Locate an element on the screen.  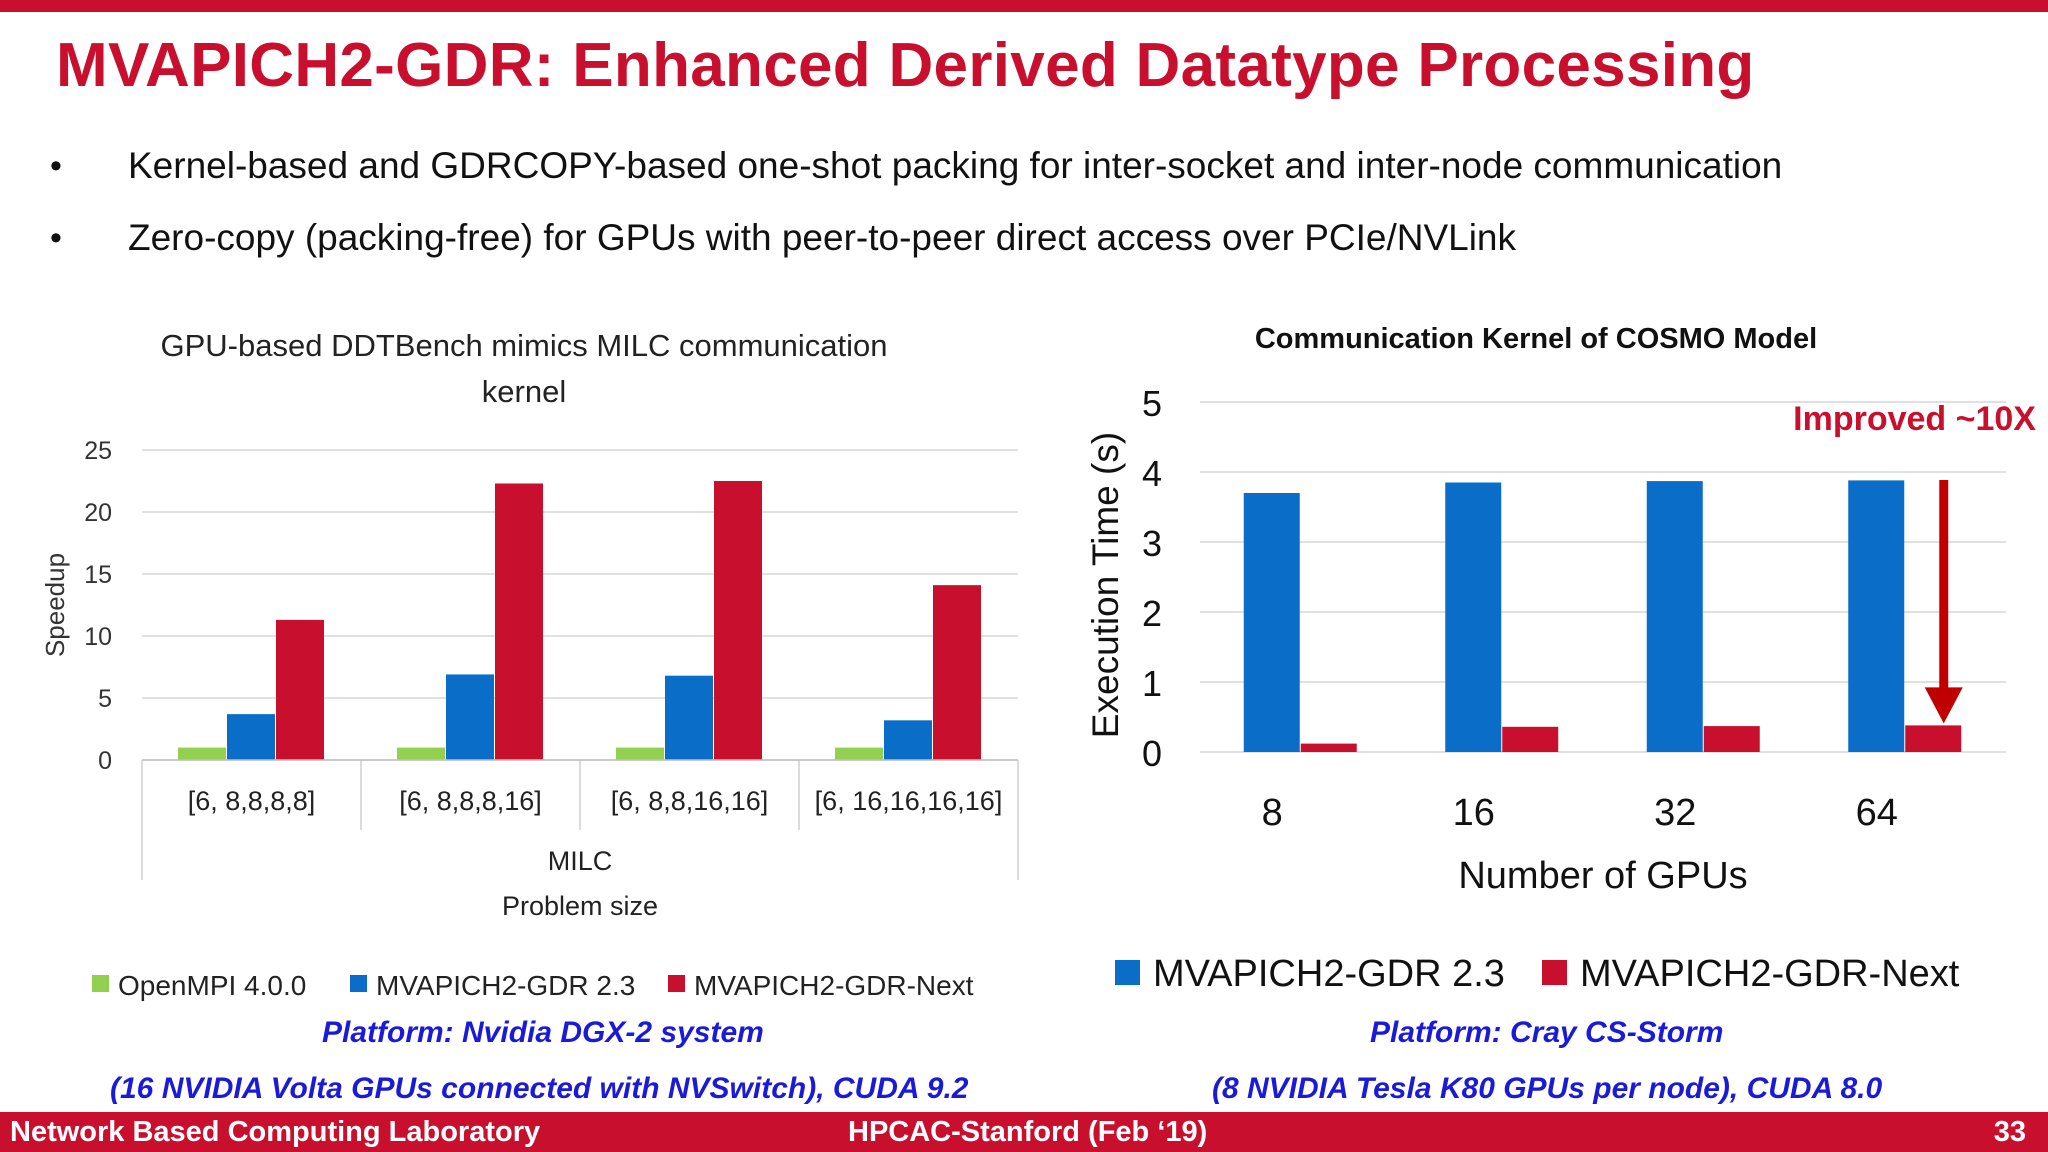
y-tick-label: 10 is located at coordinates (98, 637).